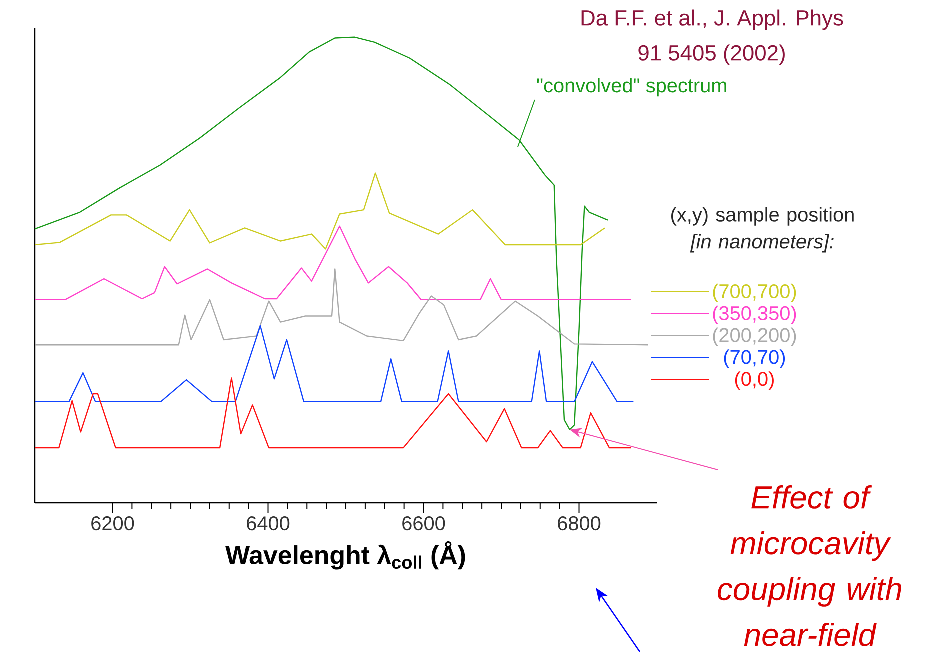 This screenshot has width=939, height=652. What do you see at coordinates (763, 230) in the screenshot?
I see `legend-title: (x,y) sample position [in nanometers]:` at bounding box center [763, 230].